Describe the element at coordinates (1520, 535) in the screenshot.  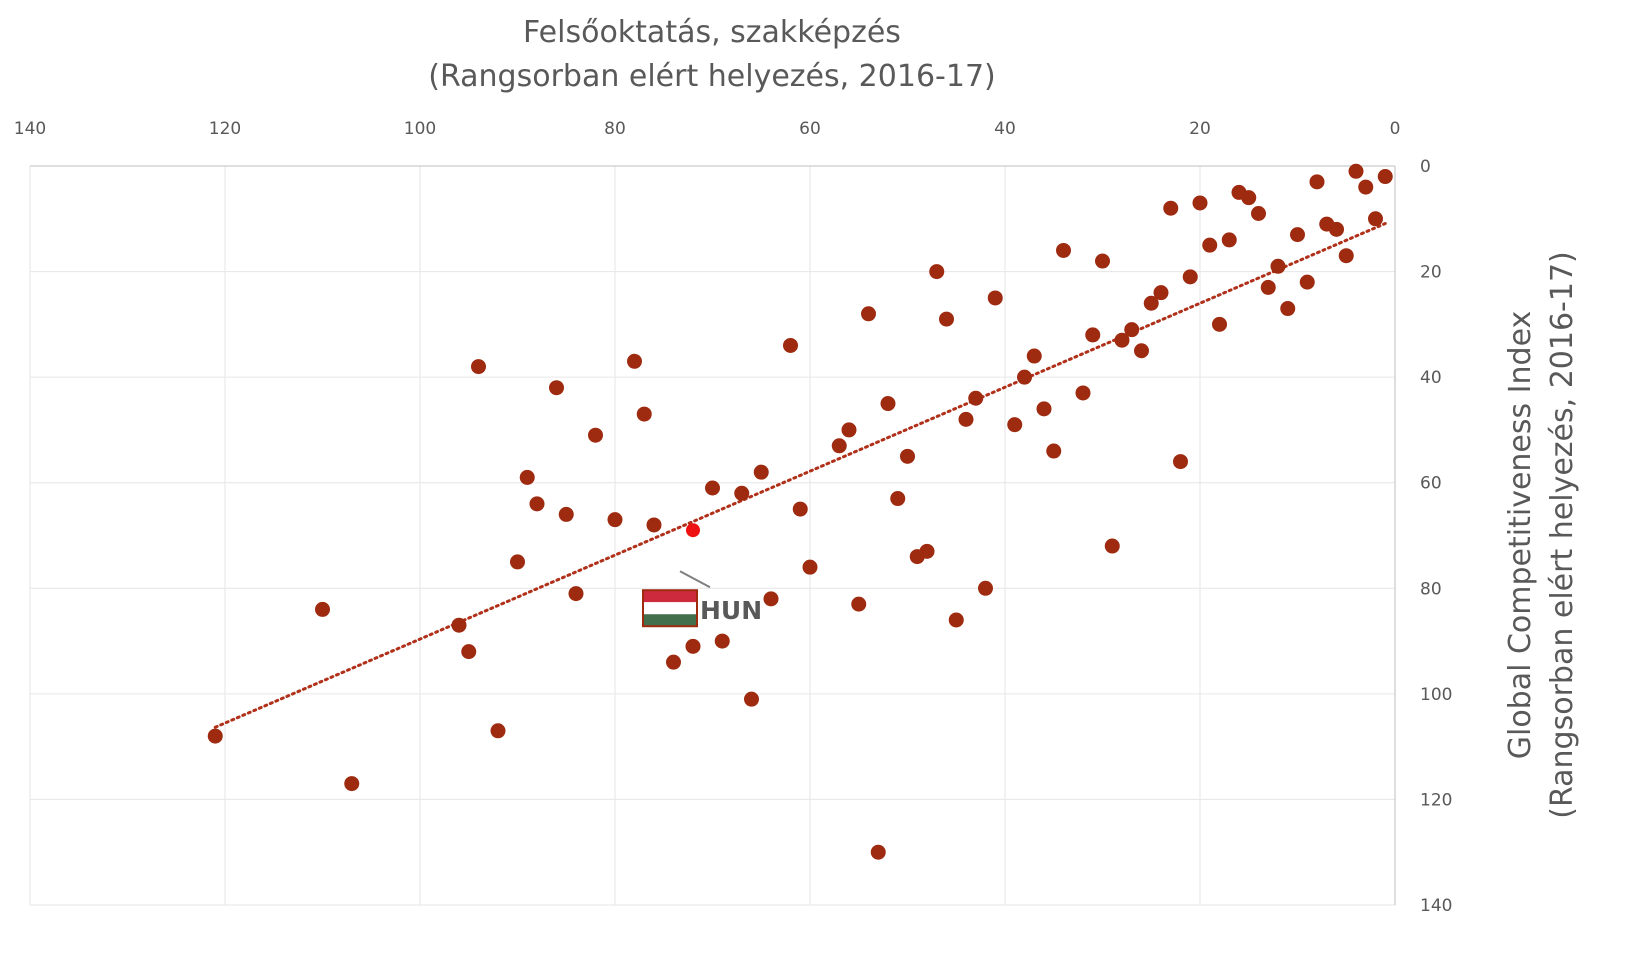
I see `y-axis-title: Global Competitiveness Index` at that location.